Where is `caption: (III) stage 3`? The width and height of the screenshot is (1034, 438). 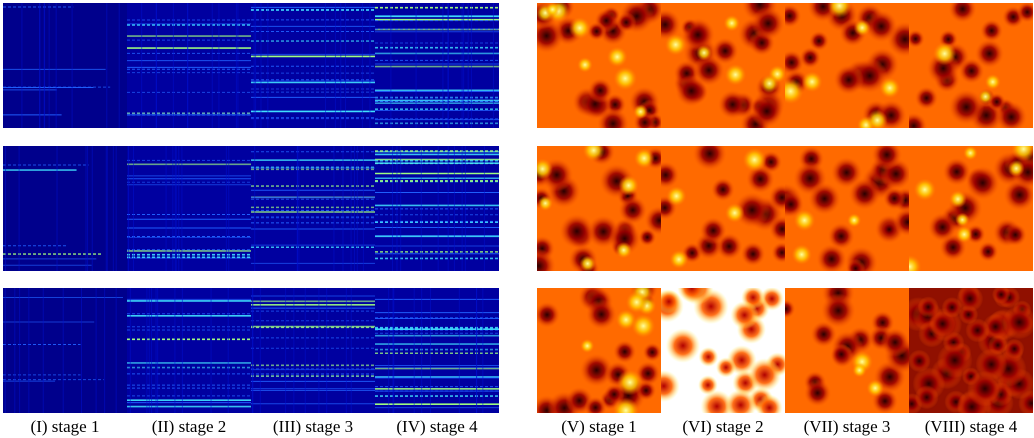
caption: (III) stage 3 is located at coordinates (313, 426).